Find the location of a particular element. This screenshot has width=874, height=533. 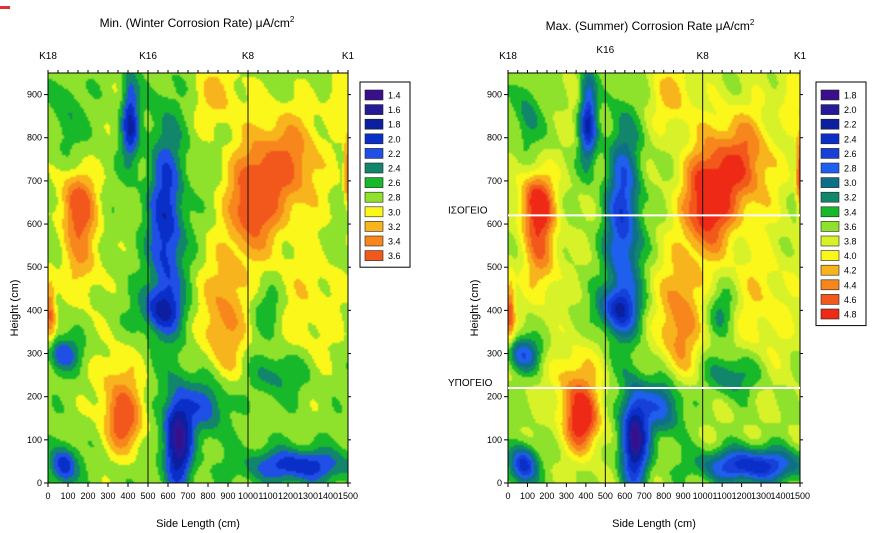

station-label: K1 is located at coordinates (800, 56).